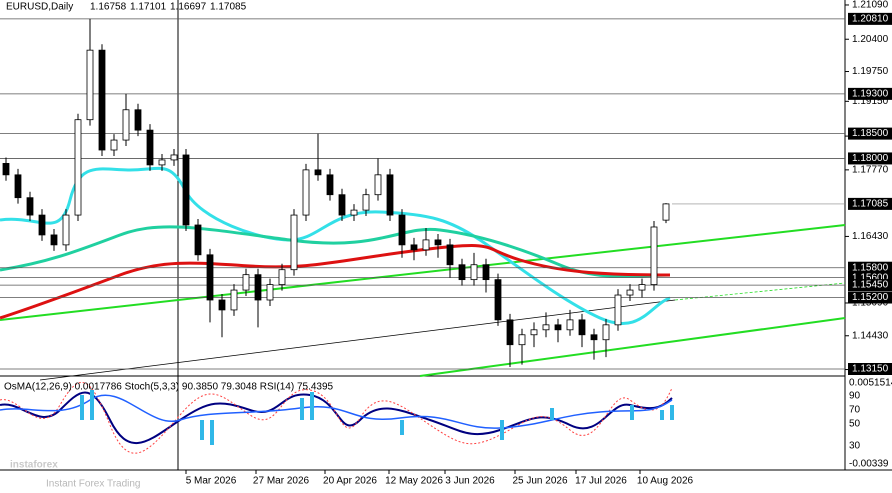  I want to click on header-price: 1.16697, so click(188, 7).